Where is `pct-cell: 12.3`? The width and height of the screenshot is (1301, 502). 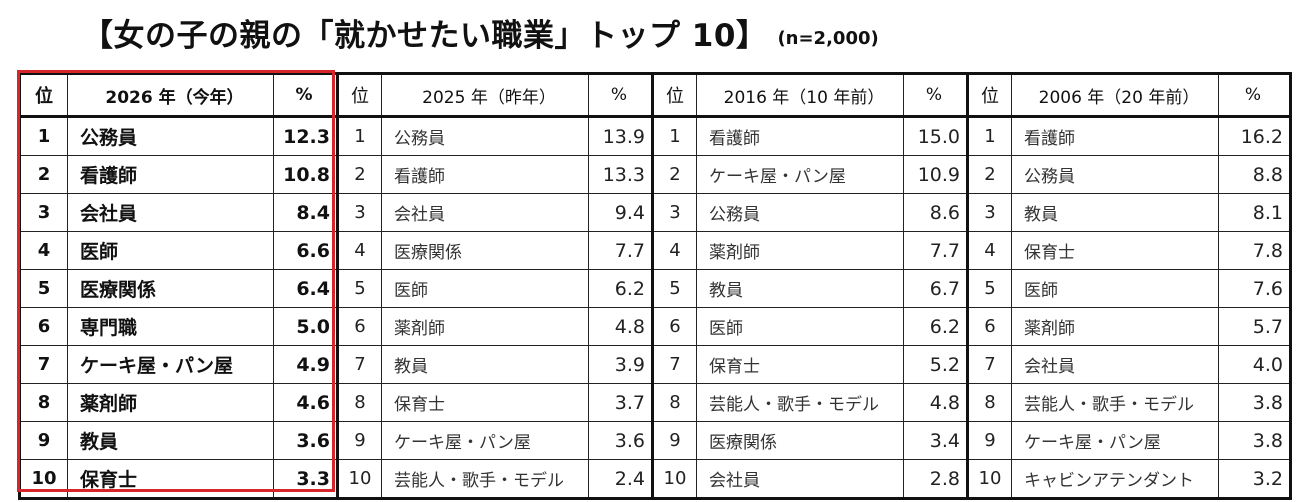 pct-cell: 12.3 is located at coordinates (305, 136).